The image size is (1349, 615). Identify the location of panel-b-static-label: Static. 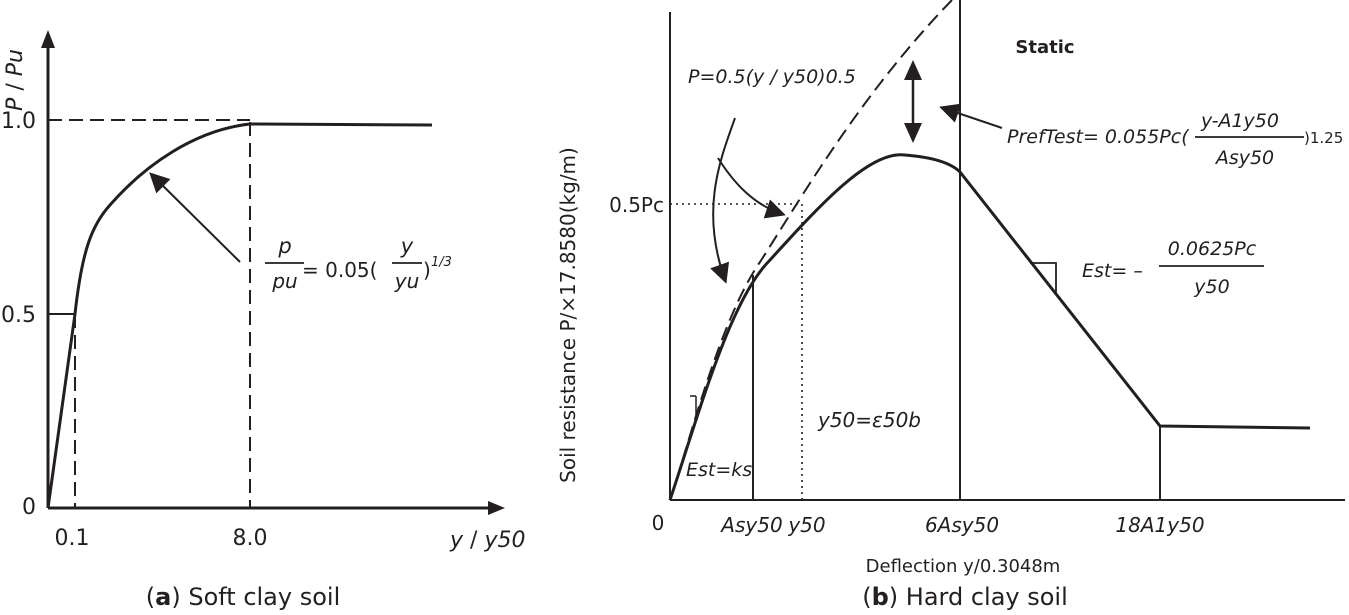
(1044, 47).